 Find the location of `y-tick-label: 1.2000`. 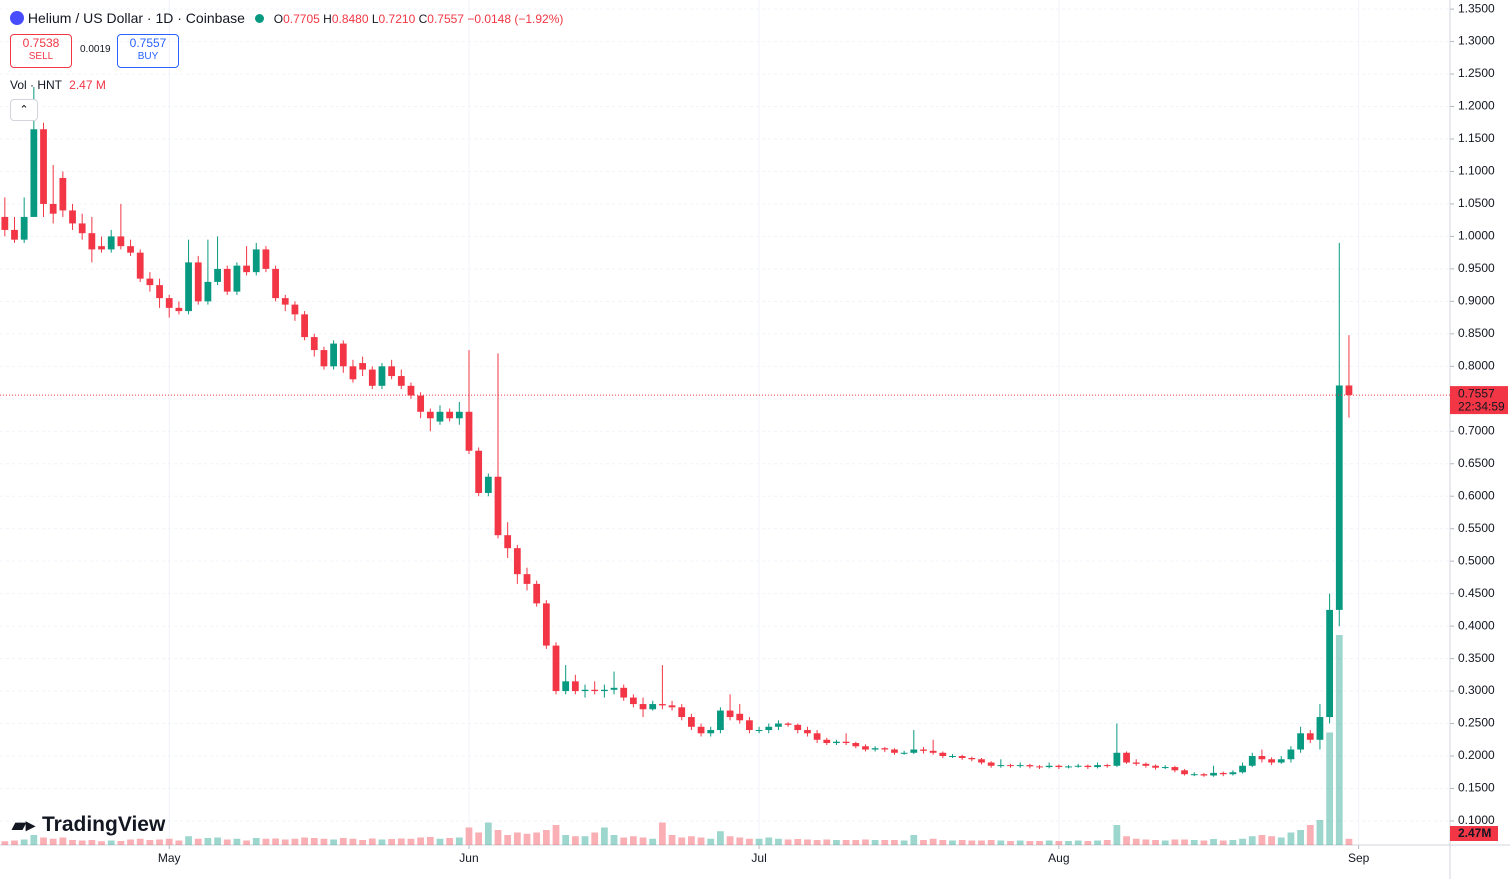

y-tick-label: 1.2000 is located at coordinates (1476, 106).